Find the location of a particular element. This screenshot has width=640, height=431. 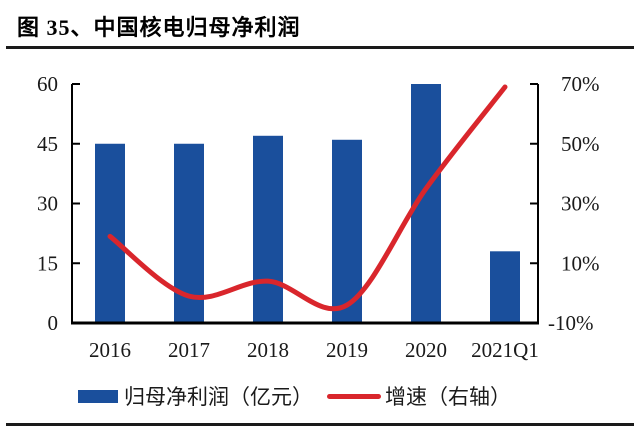

x-axis-label: 2016 is located at coordinates (110, 350).